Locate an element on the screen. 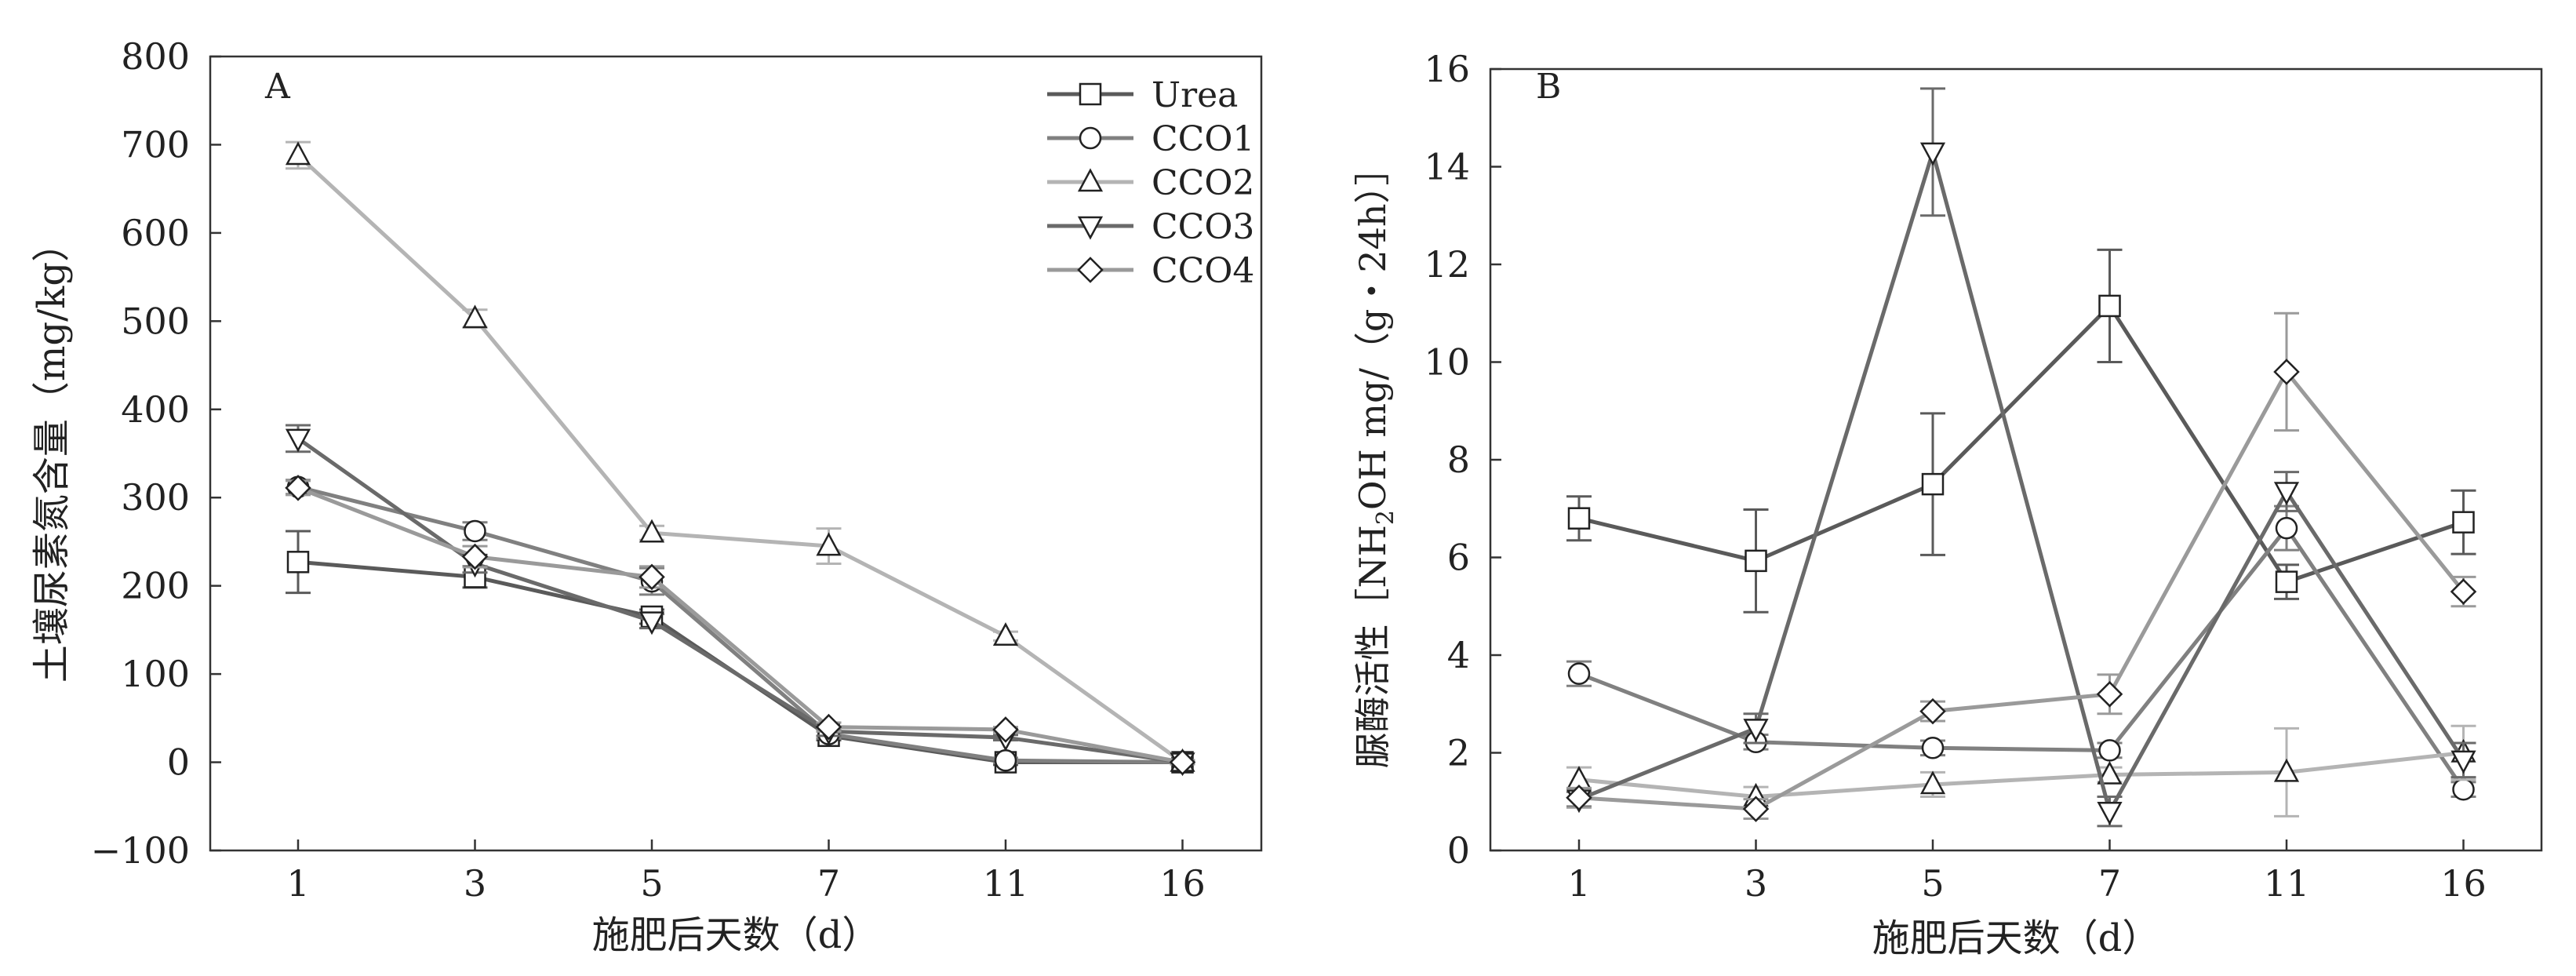 This screenshot has height=976, width=2576. series-cco2-b is located at coordinates (2021, 771).